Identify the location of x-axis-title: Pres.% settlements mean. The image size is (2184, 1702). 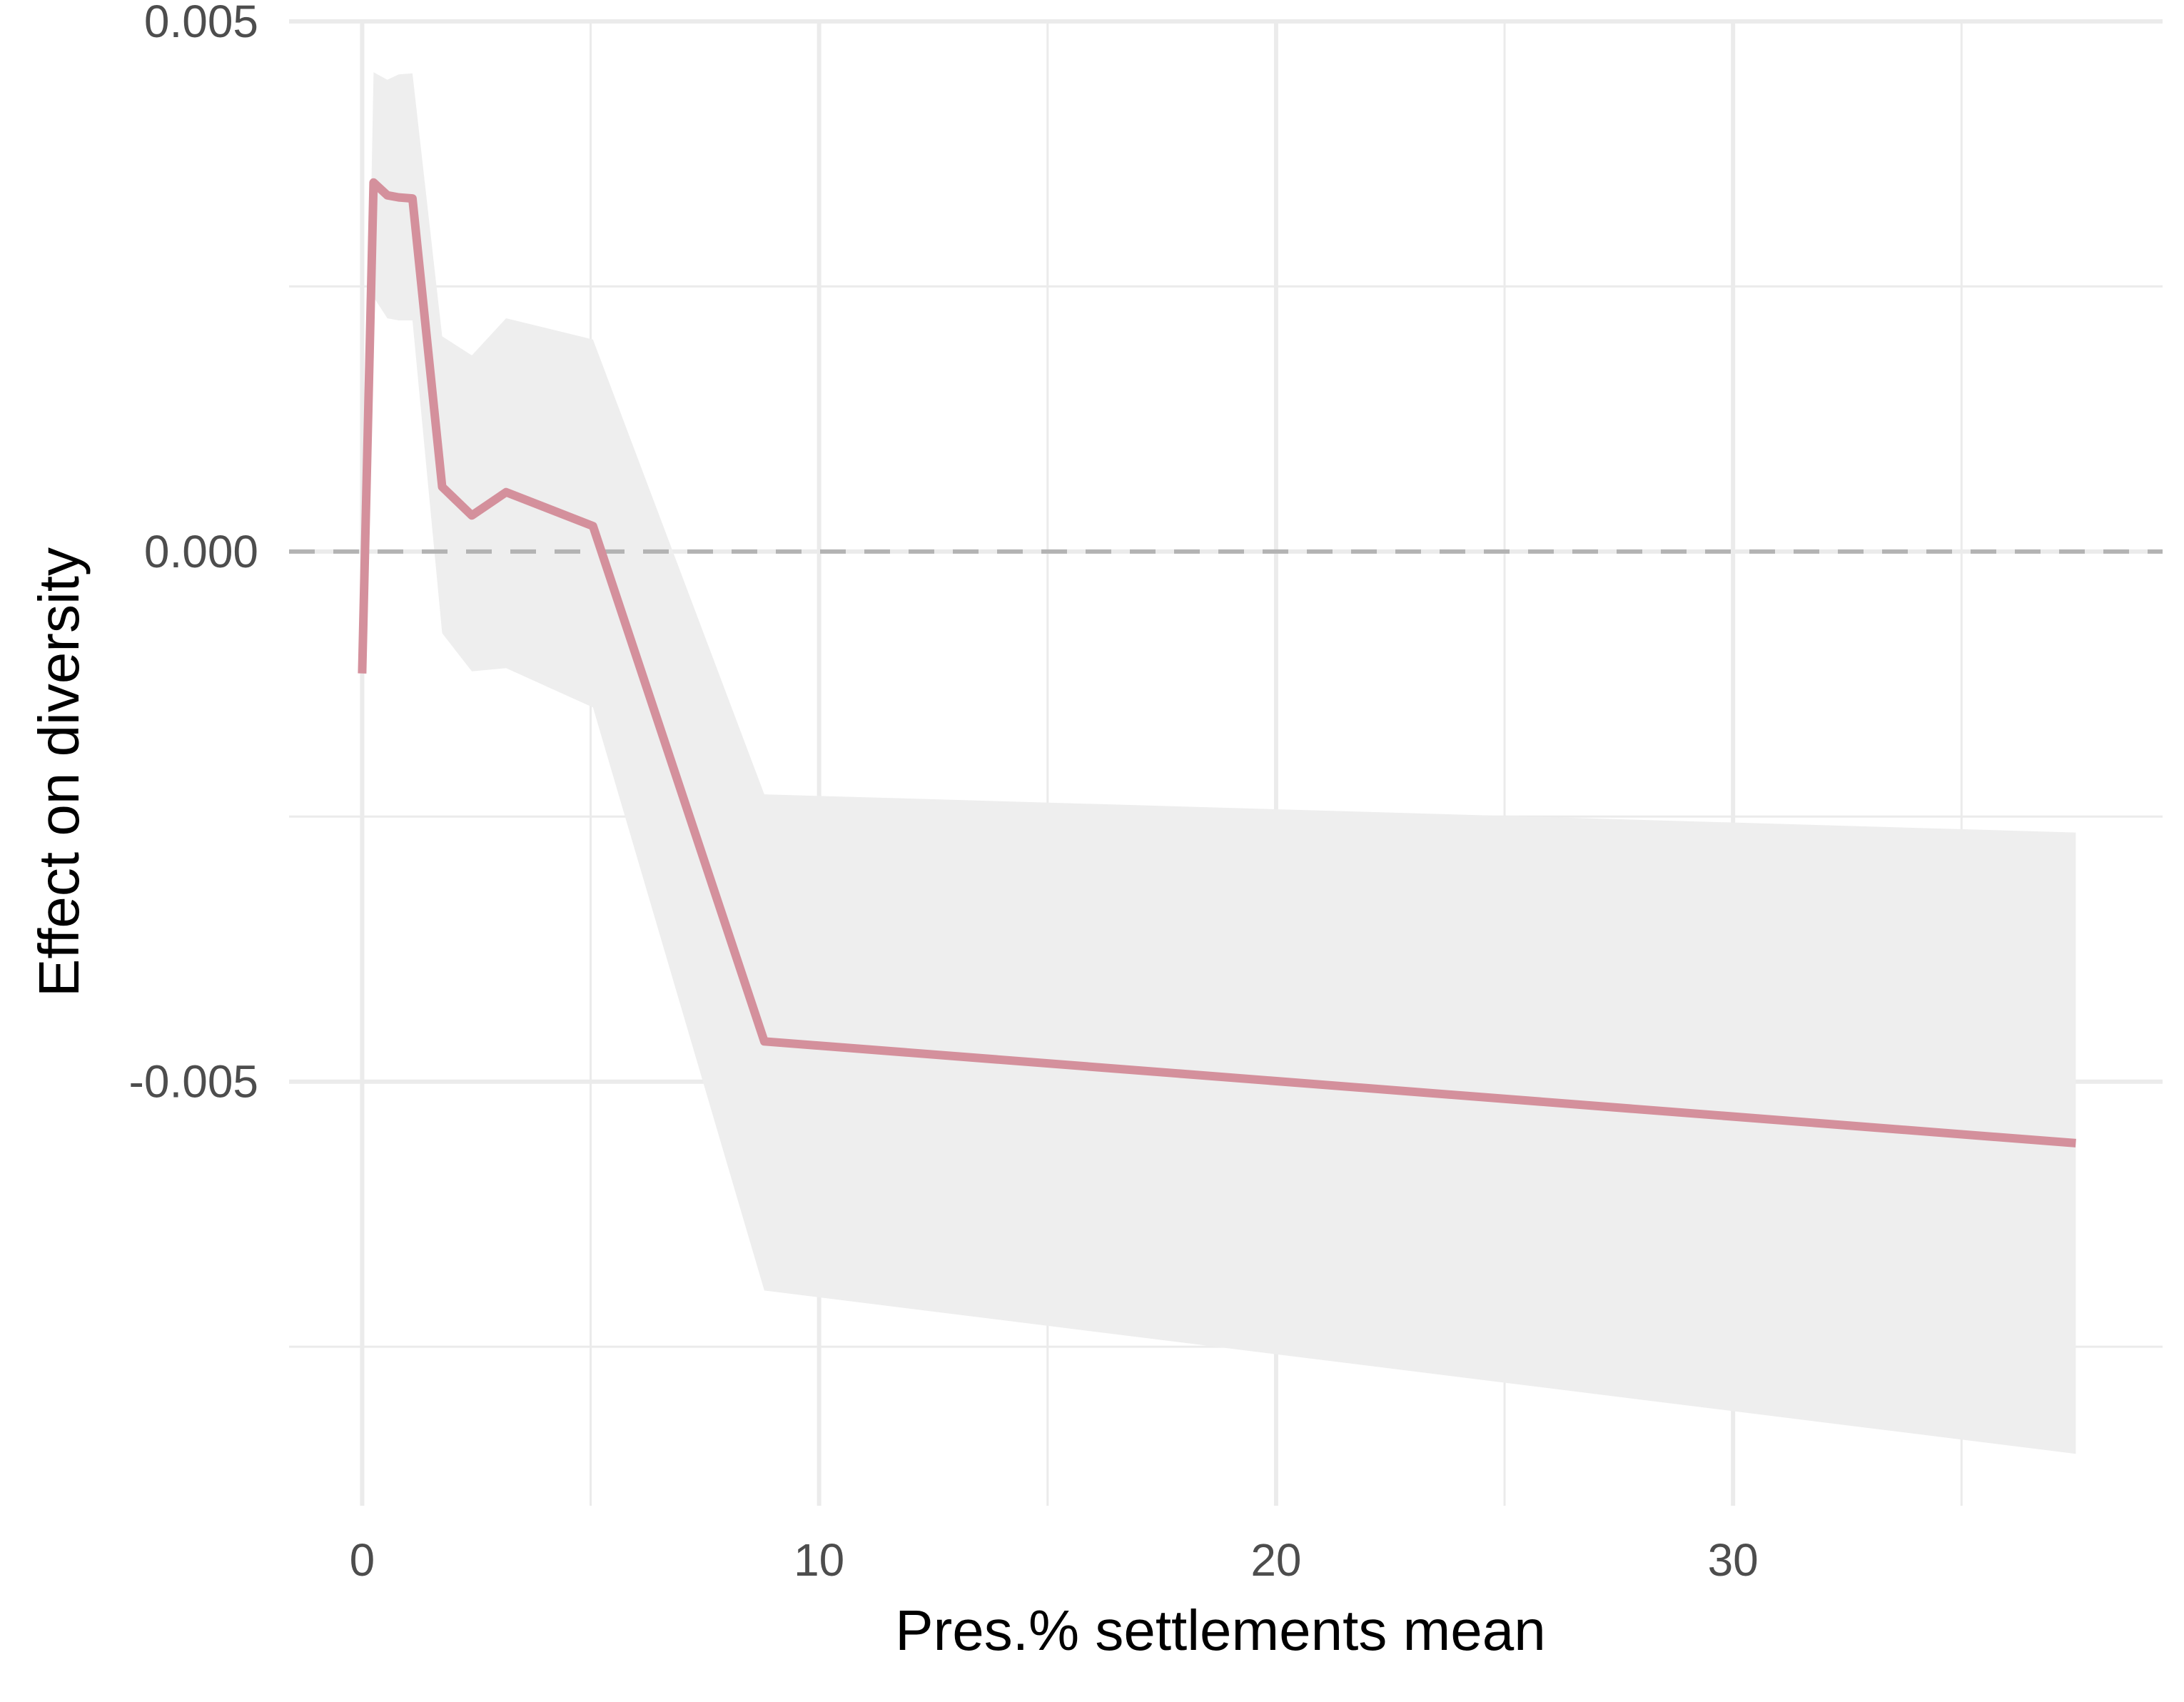
(1220, 1630).